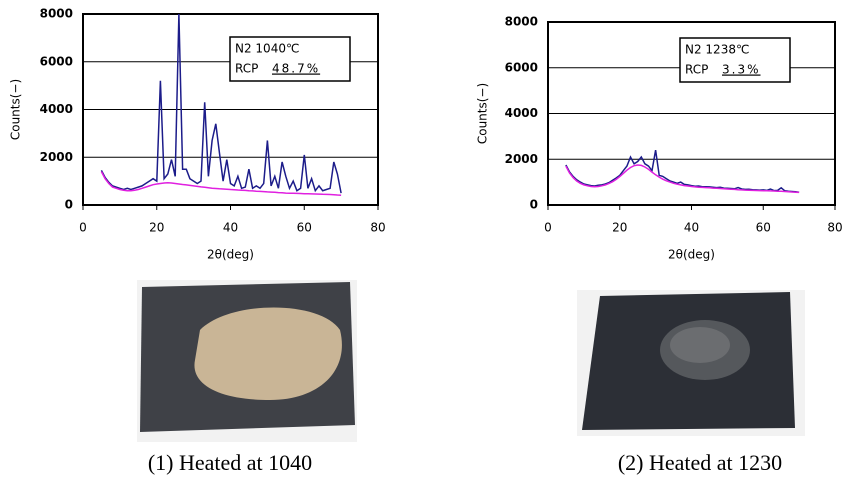  Describe the element at coordinates (230, 462) in the screenshot. I see `caption: (1) Heated at 1040` at that location.